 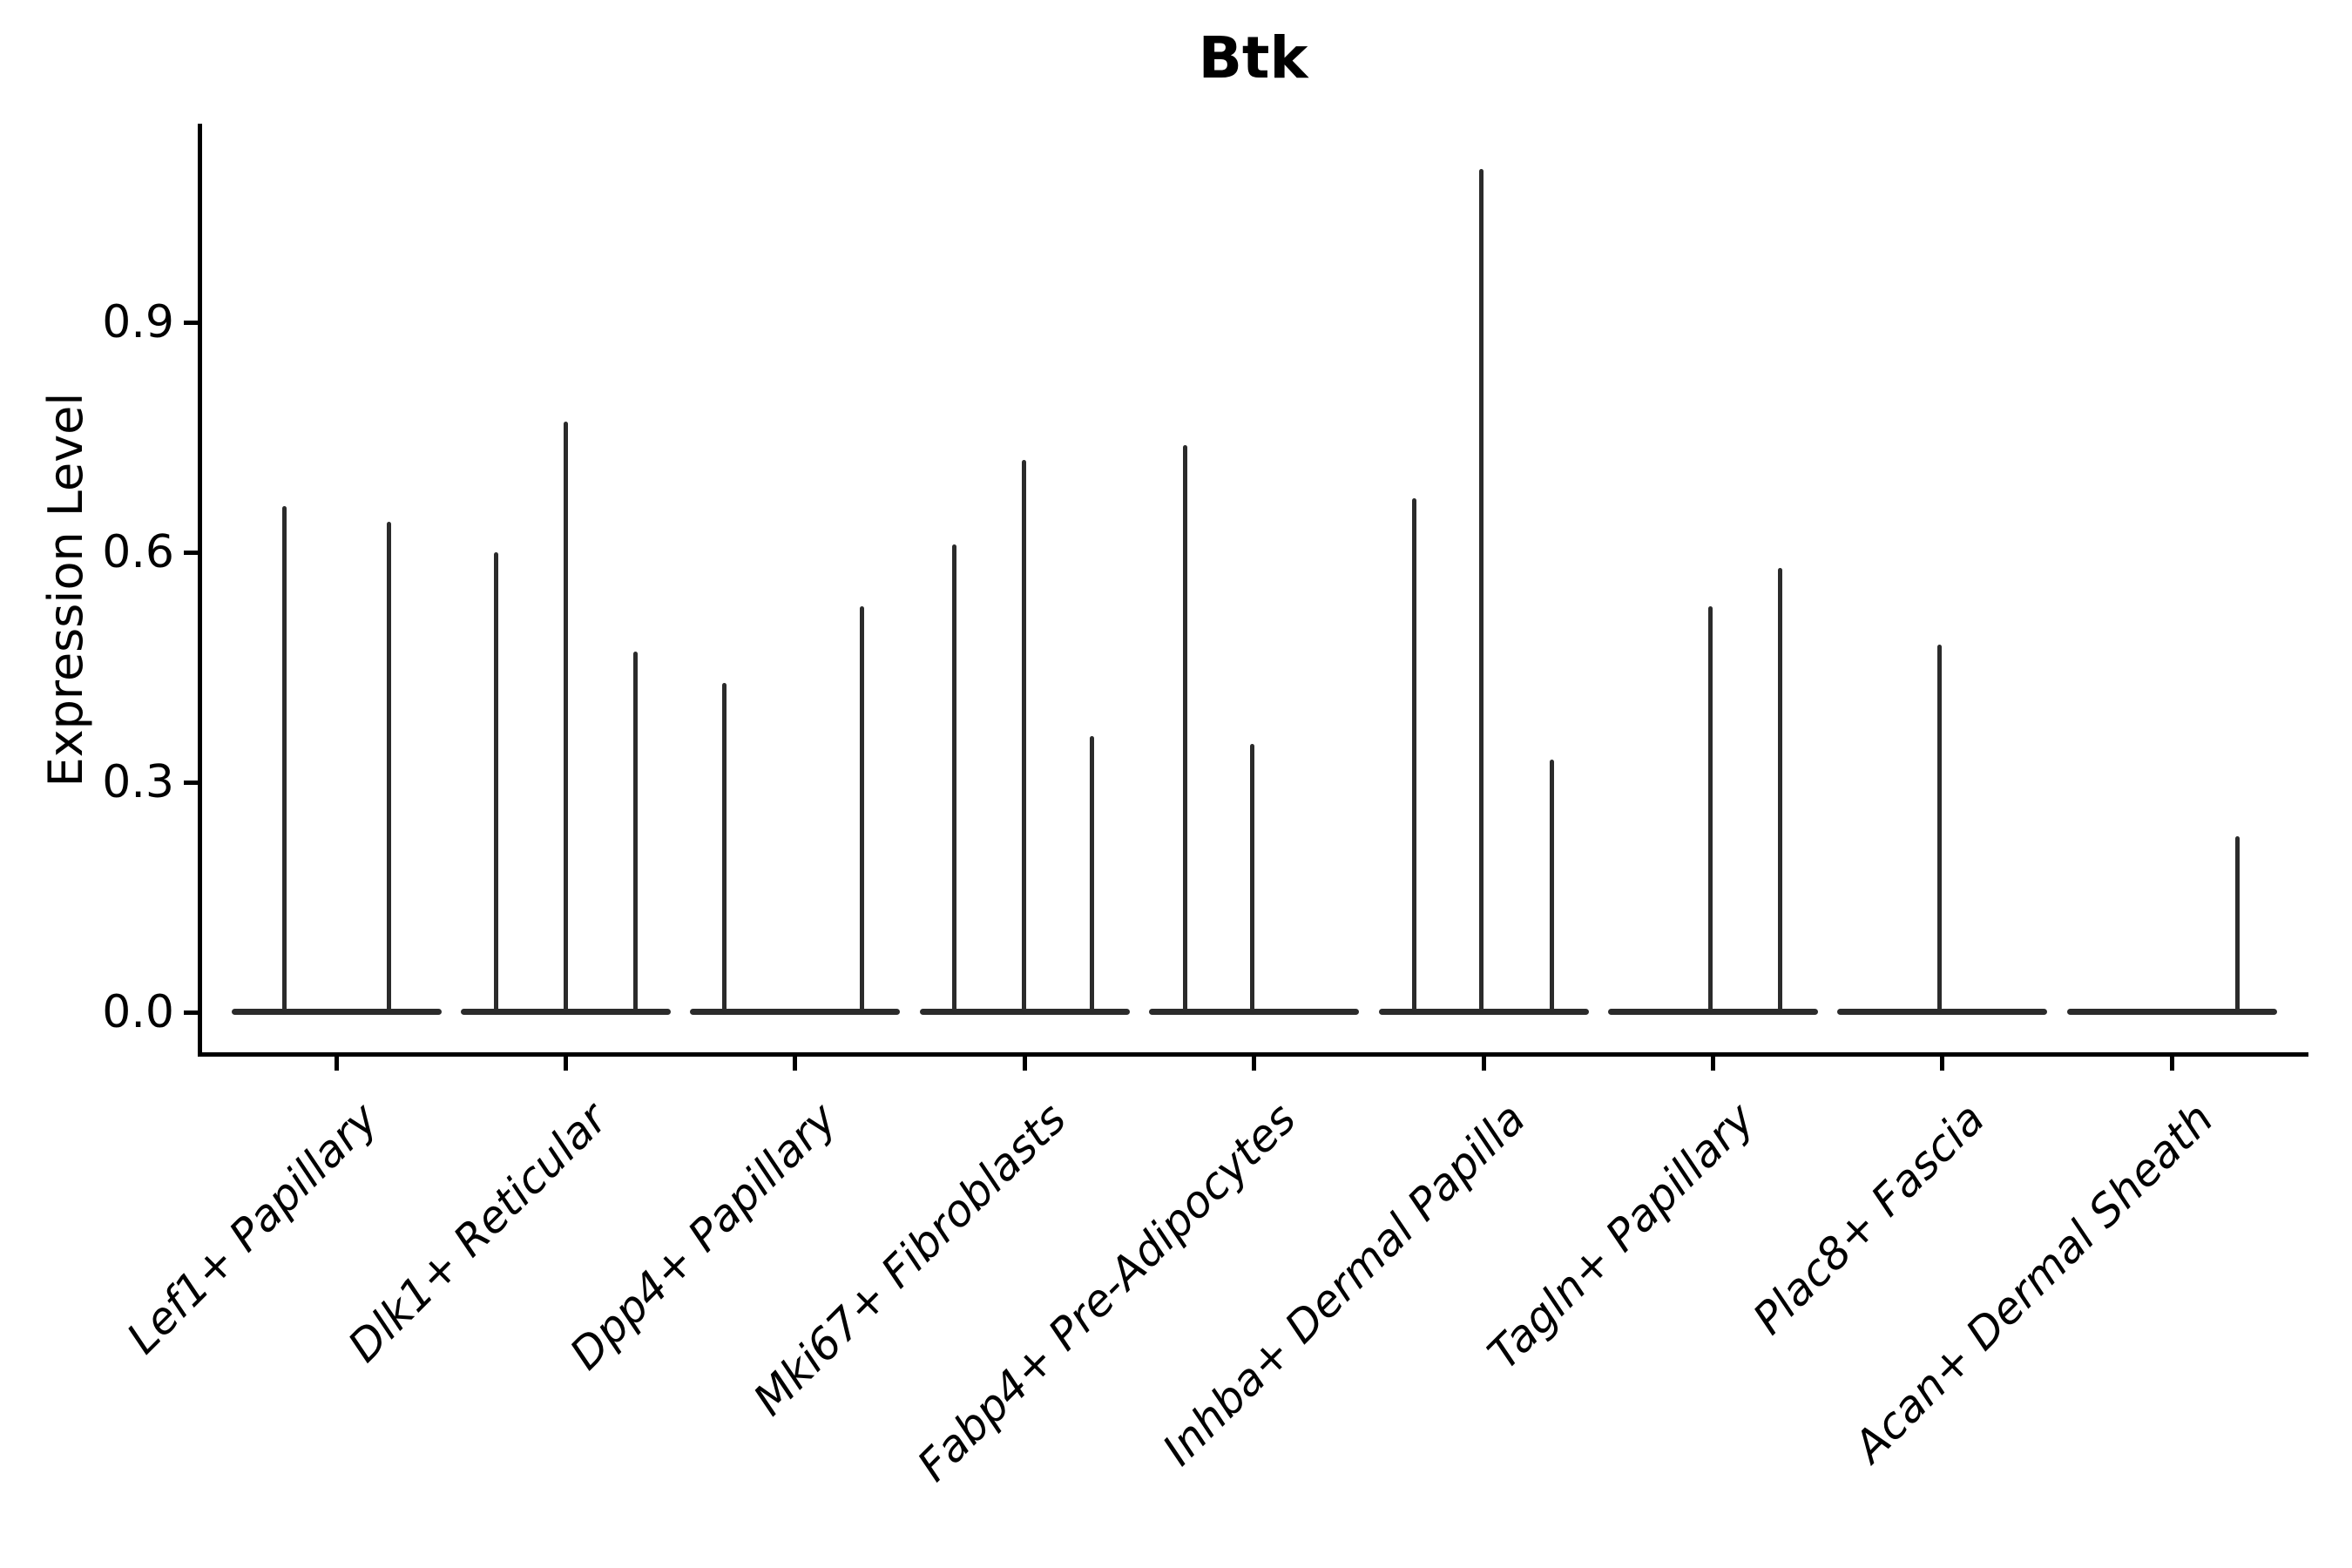 I want to click on x-tick-label: Fabp4+ Pre-Adipocytes, so click(x=1107, y=1292).